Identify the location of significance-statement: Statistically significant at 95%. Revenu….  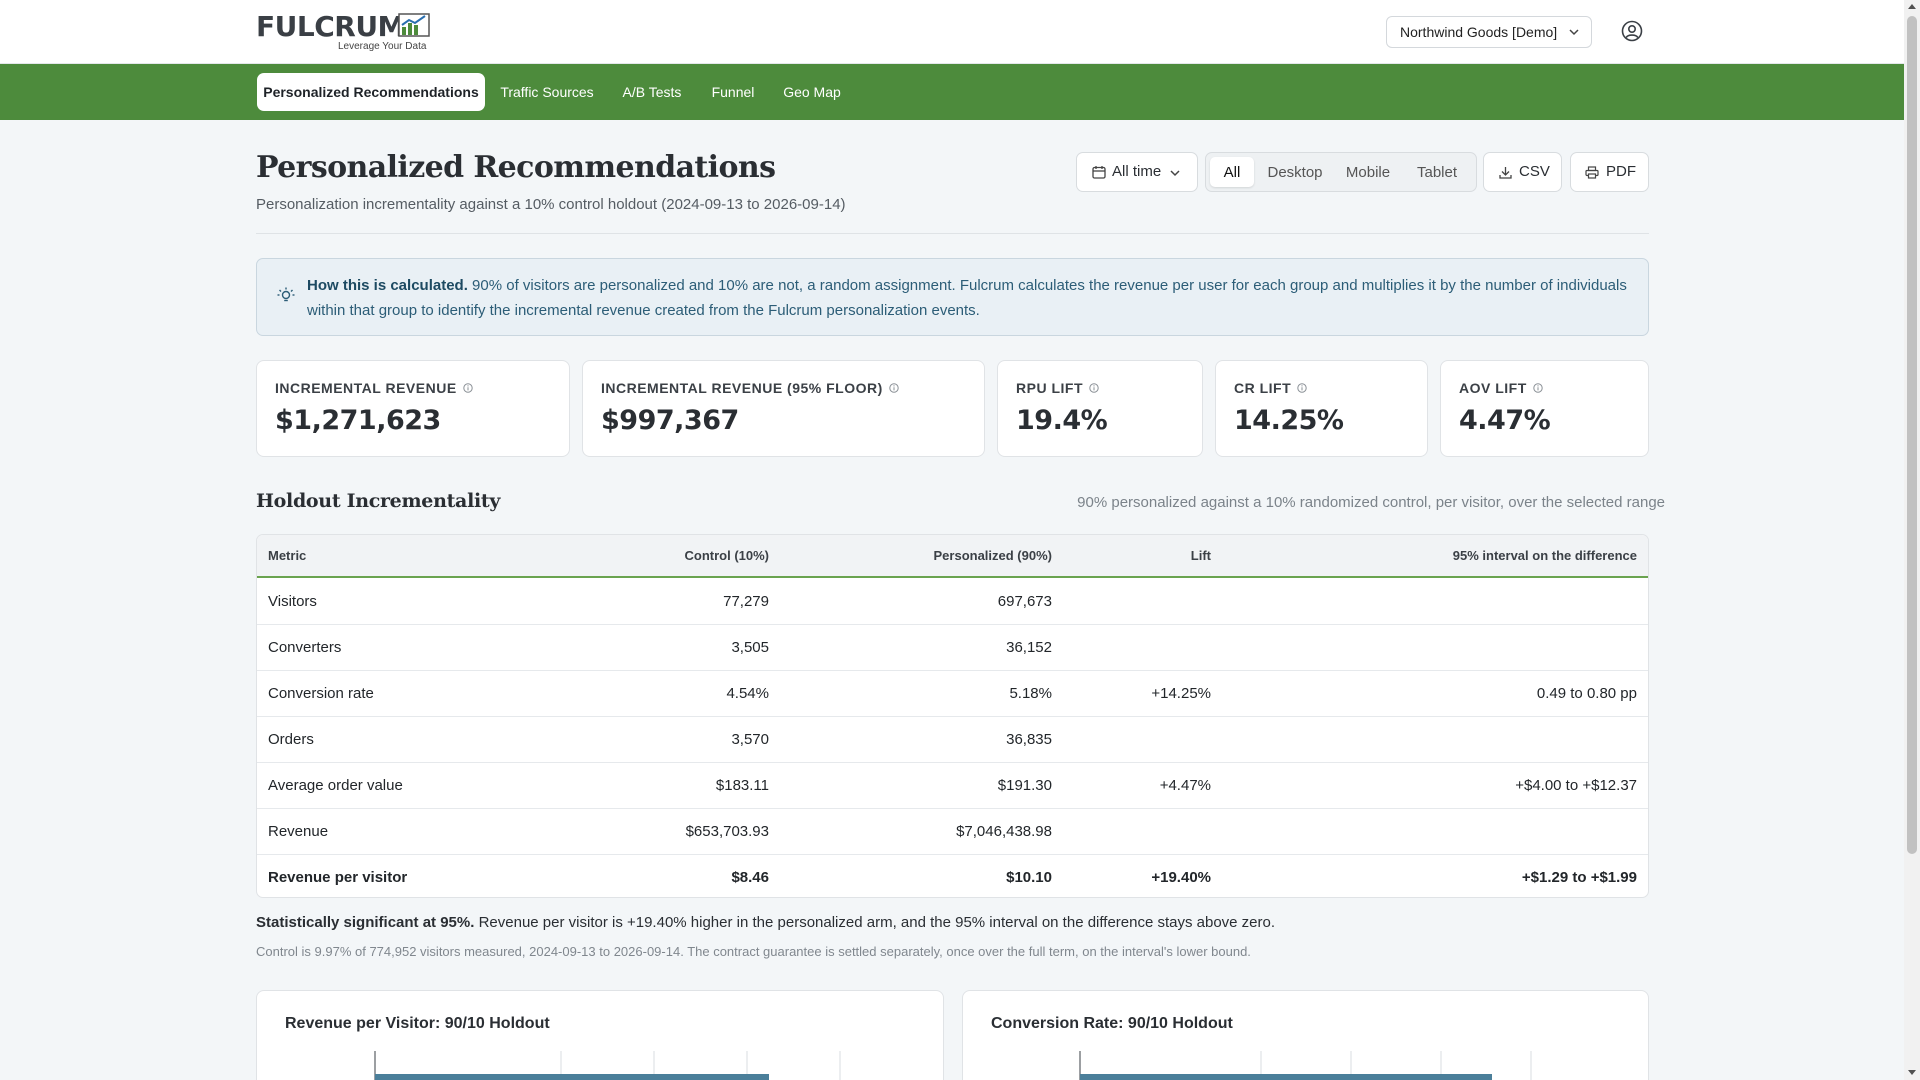
(765, 922).